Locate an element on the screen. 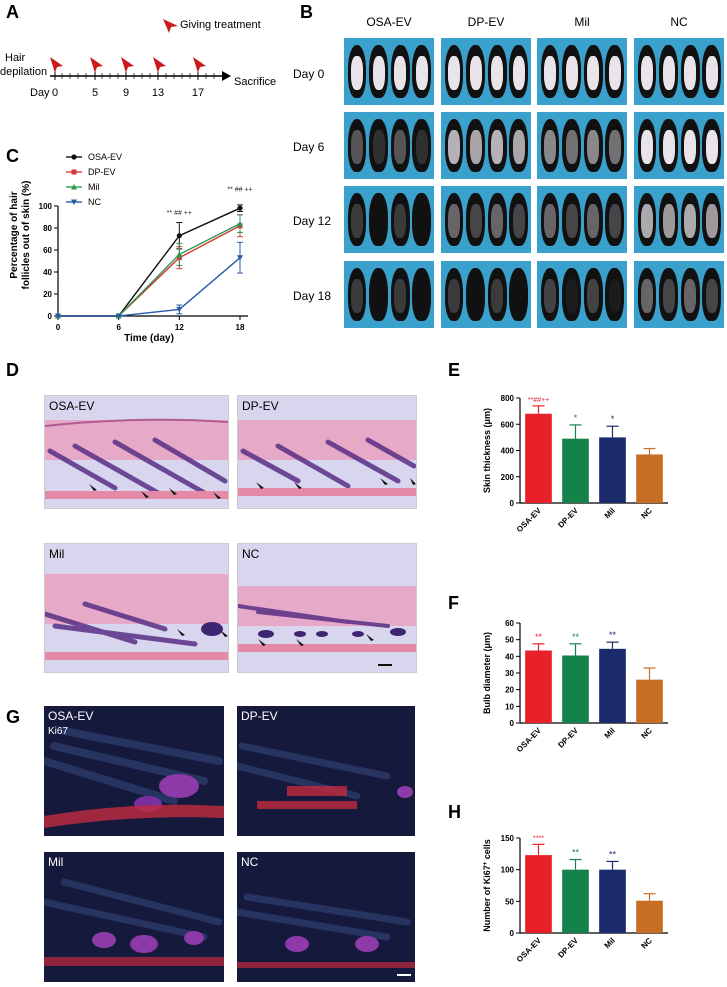 This screenshot has height=987, width=727. panel-label-b: B is located at coordinates (306, 12).